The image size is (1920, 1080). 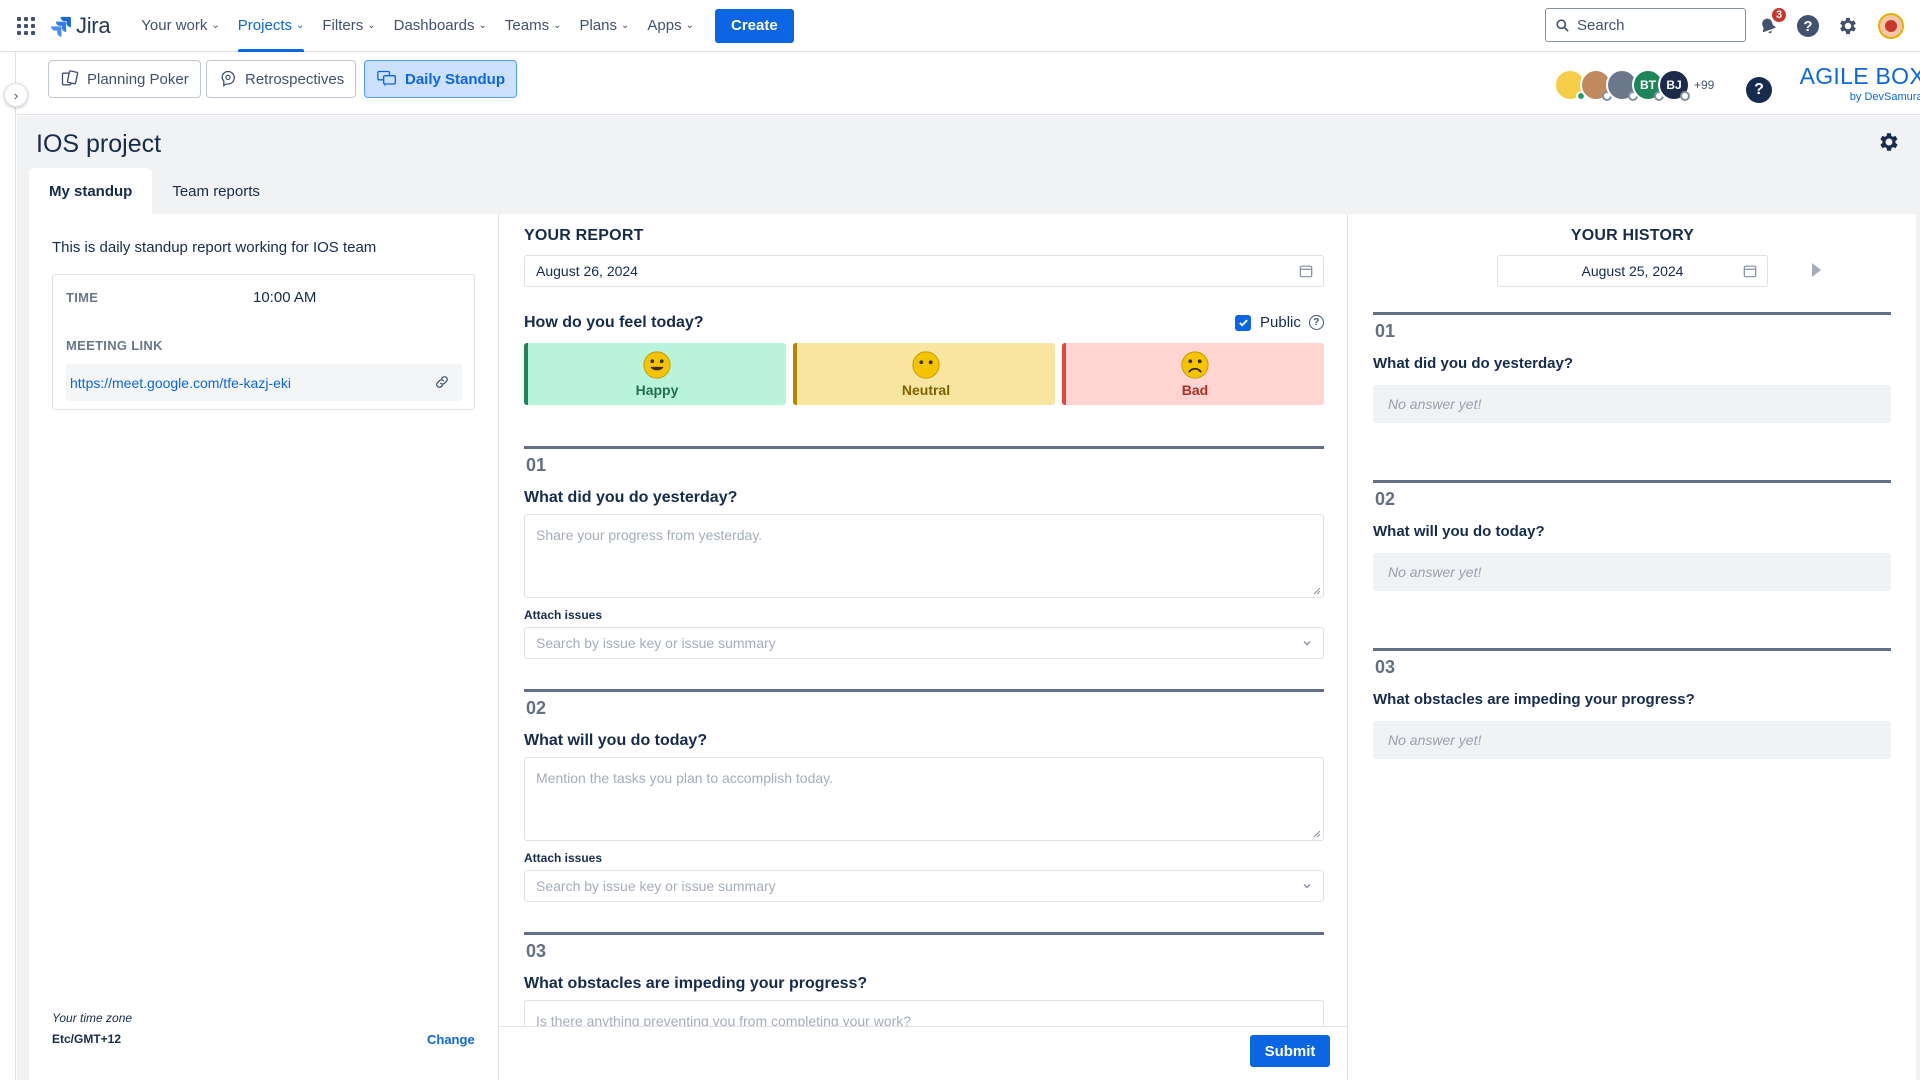 I want to click on nav-apps: Apps ⌄, so click(x=670, y=26).